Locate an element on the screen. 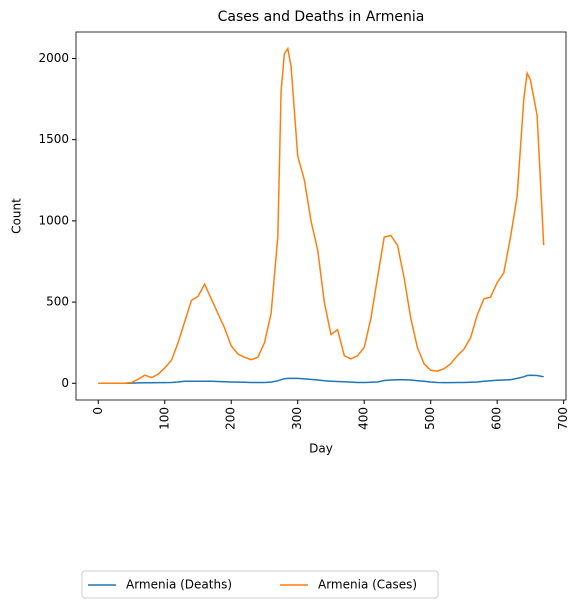  legend-label: Armenia (Cases) is located at coordinates (367, 585).